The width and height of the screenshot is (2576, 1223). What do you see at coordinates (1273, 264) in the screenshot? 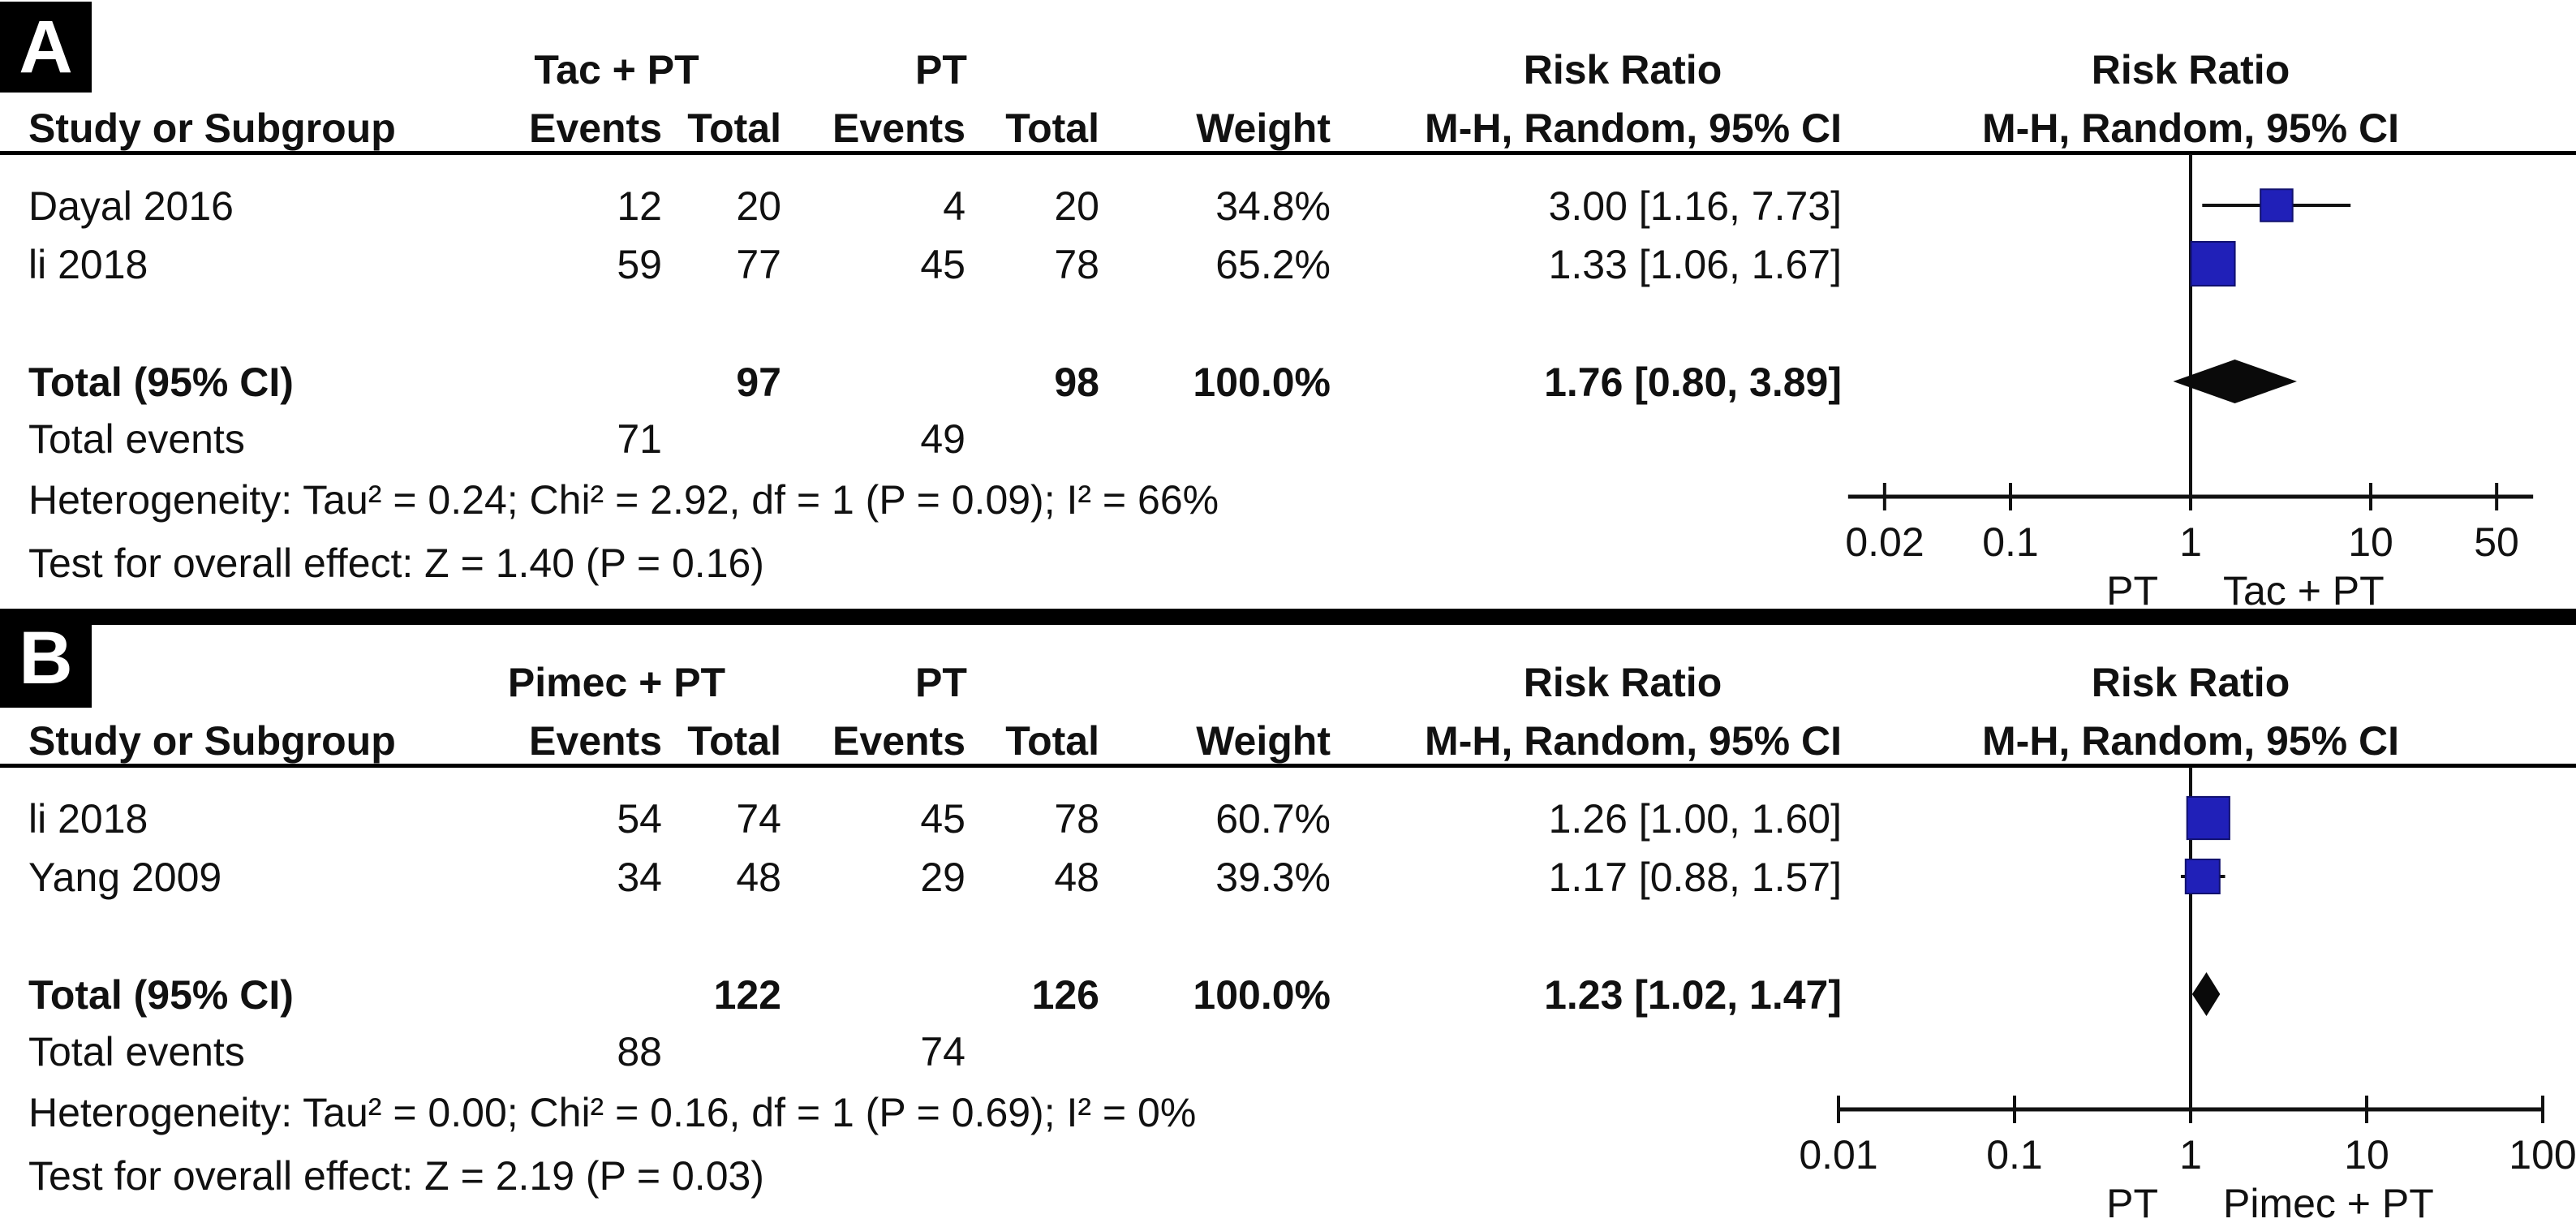
I see `study-weight: 65.2%` at bounding box center [1273, 264].